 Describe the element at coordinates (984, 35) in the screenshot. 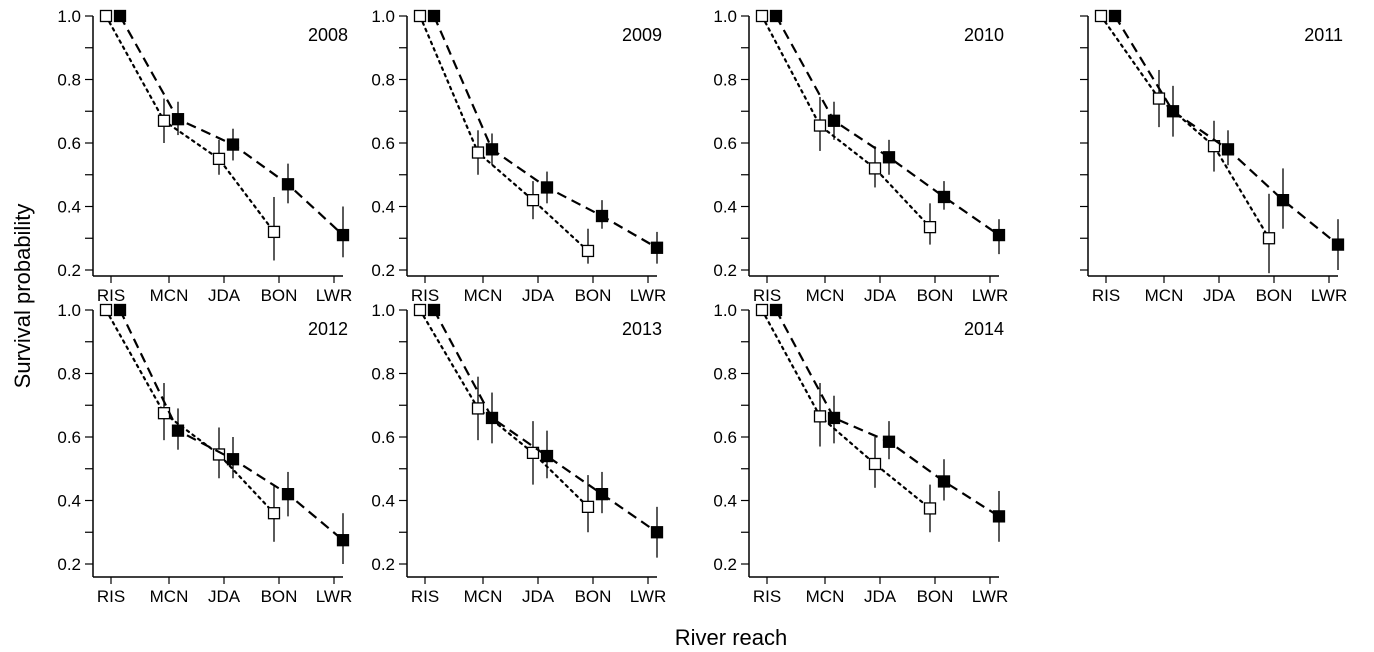

I see `panel-year-label: 2010` at that location.